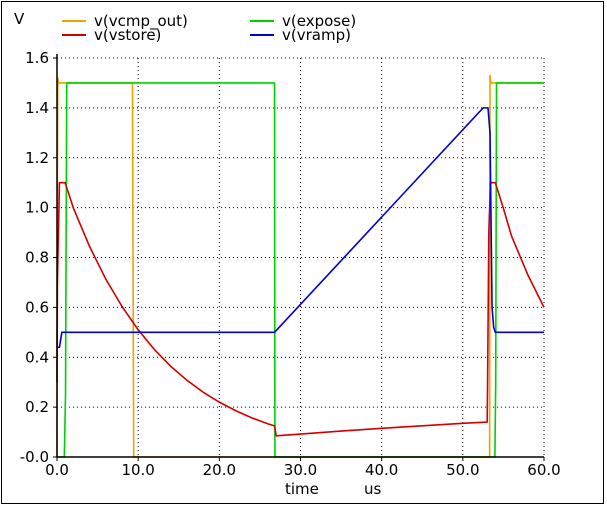  Describe the element at coordinates (37, 58) in the screenshot. I see `y-tick-label: 1.6` at that location.